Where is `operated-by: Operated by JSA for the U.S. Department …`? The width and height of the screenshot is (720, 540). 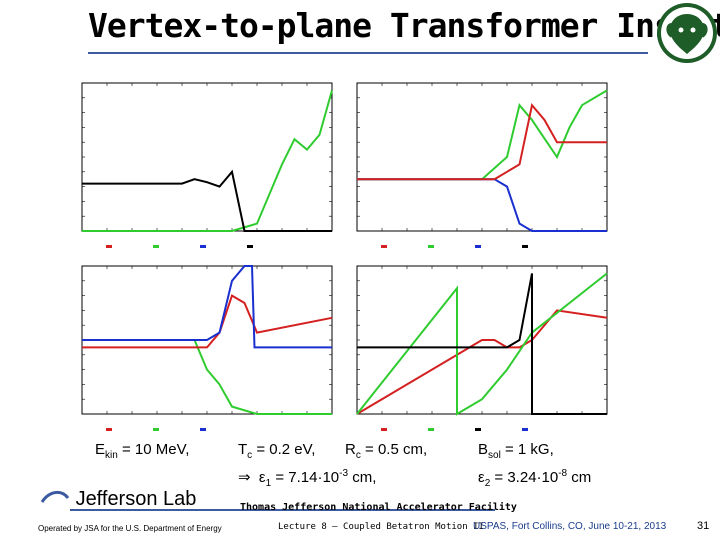 operated-by: Operated by JSA for the U.S. Department … is located at coordinates (130, 528).